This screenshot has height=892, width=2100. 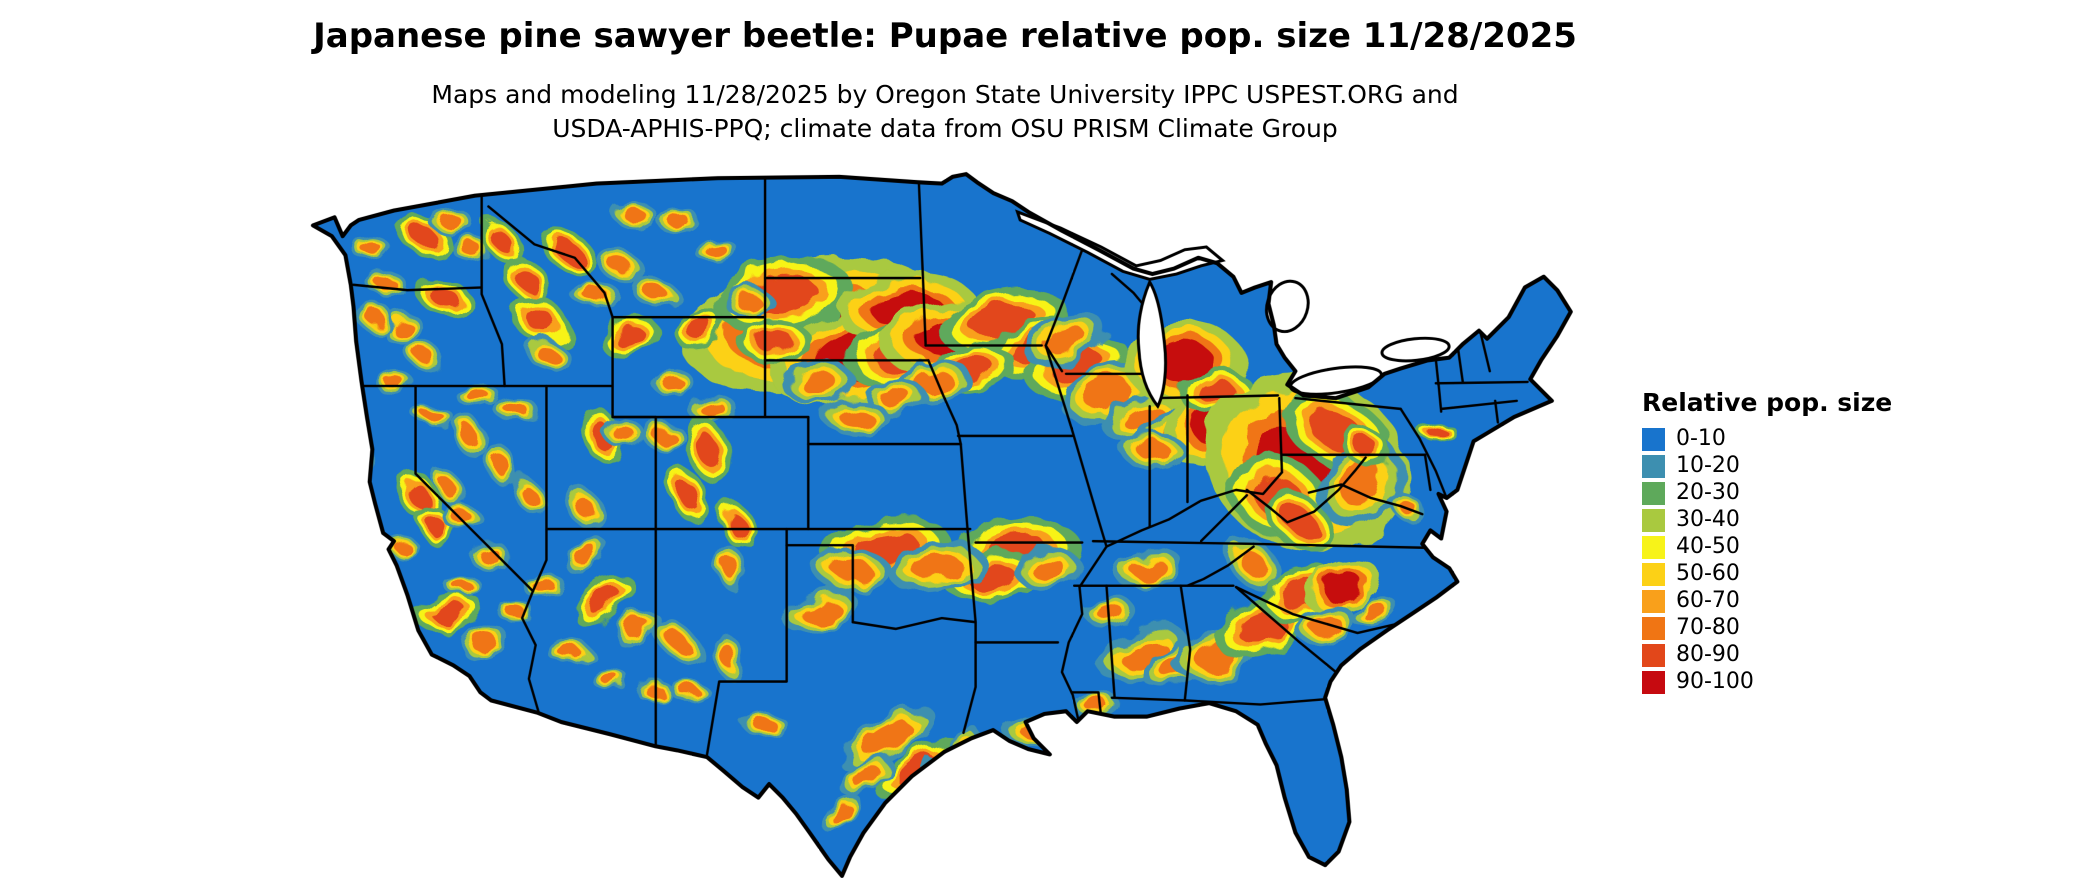 I want to click on legend-label: 20-30, so click(x=1708, y=492).